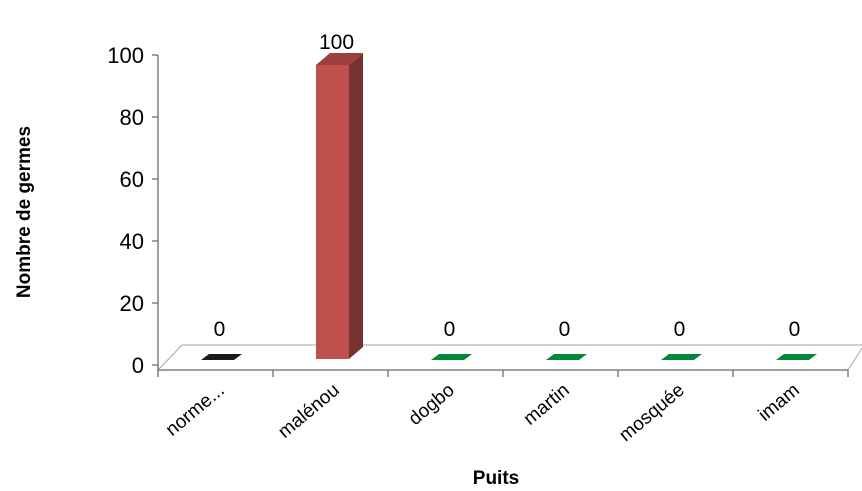  I want to click on x-axis-ticks: norme... malénou dogbo martin mosquée imam, so click(503, 408).